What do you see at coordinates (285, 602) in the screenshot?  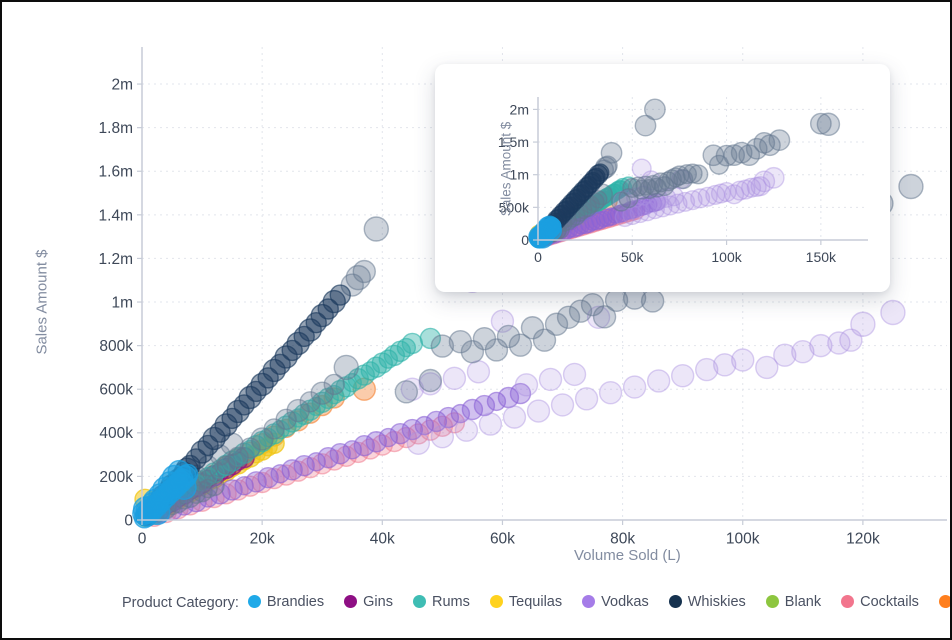 I see `legend-item-brandies: Brandies` at bounding box center [285, 602].